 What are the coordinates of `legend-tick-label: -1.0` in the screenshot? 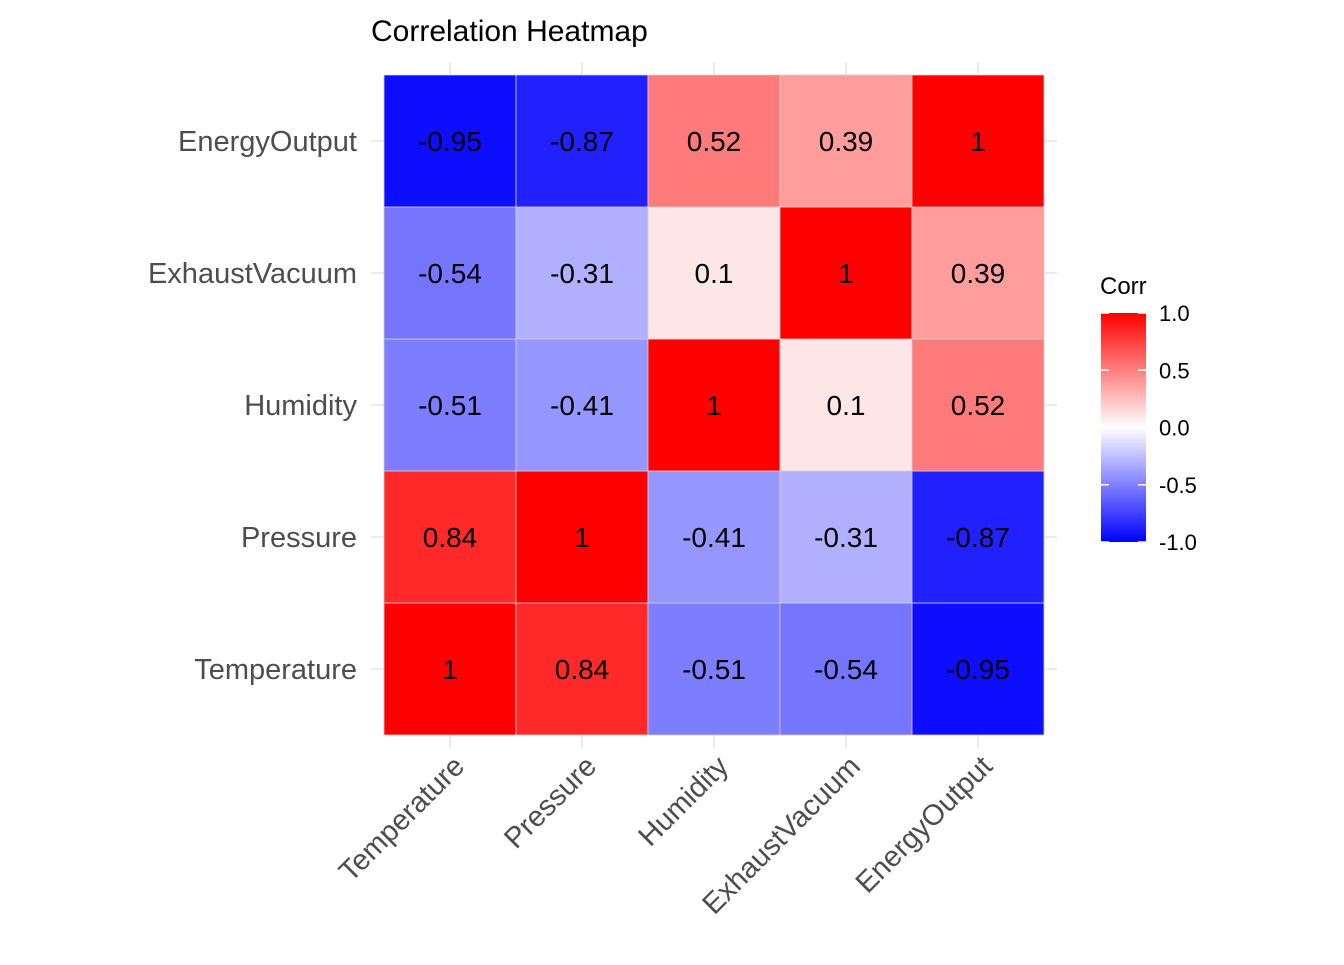 It's located at (1178, 542).